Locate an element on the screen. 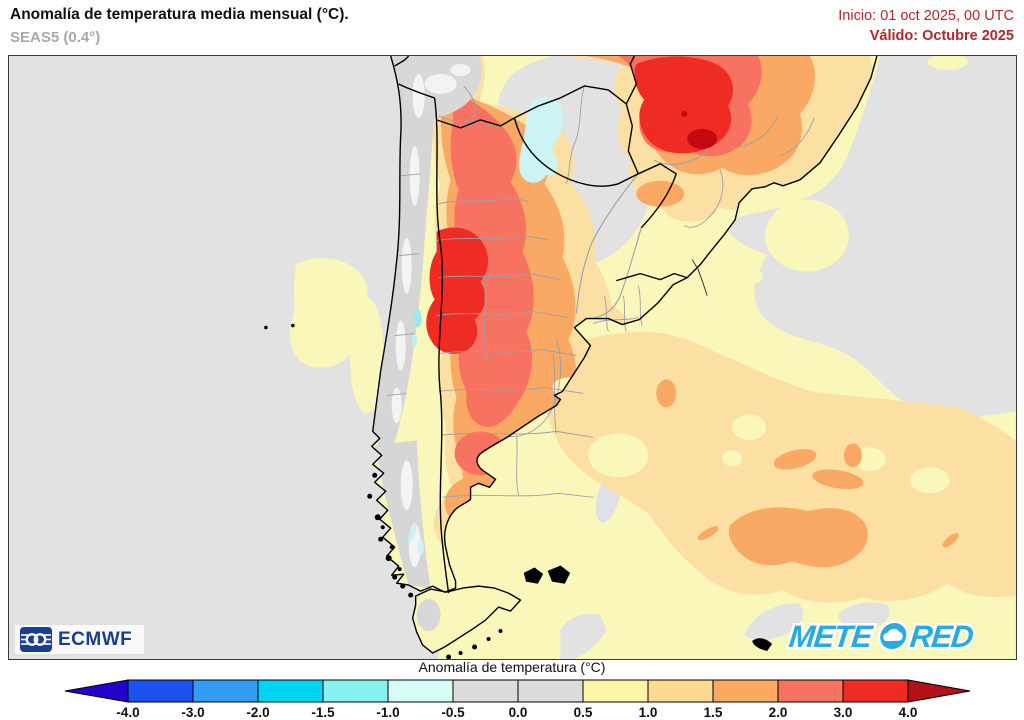  colorbar-tick-label: -4.0 is located at coordinates (127, 712).